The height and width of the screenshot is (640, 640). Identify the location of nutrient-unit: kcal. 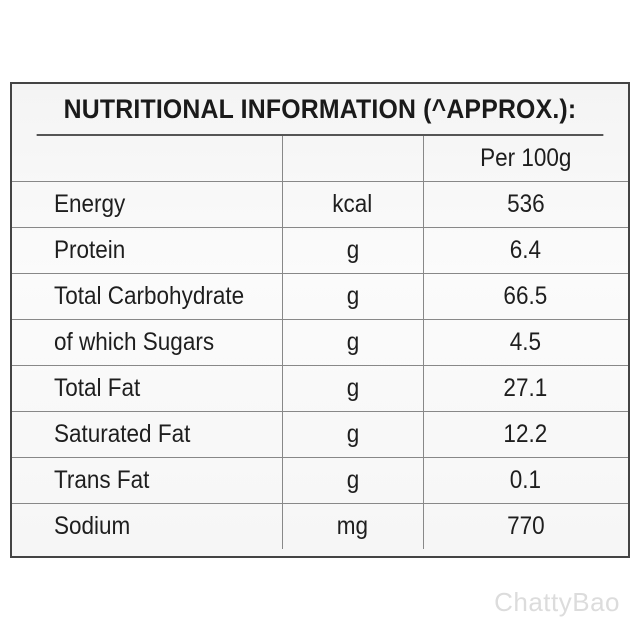
(353, 204).